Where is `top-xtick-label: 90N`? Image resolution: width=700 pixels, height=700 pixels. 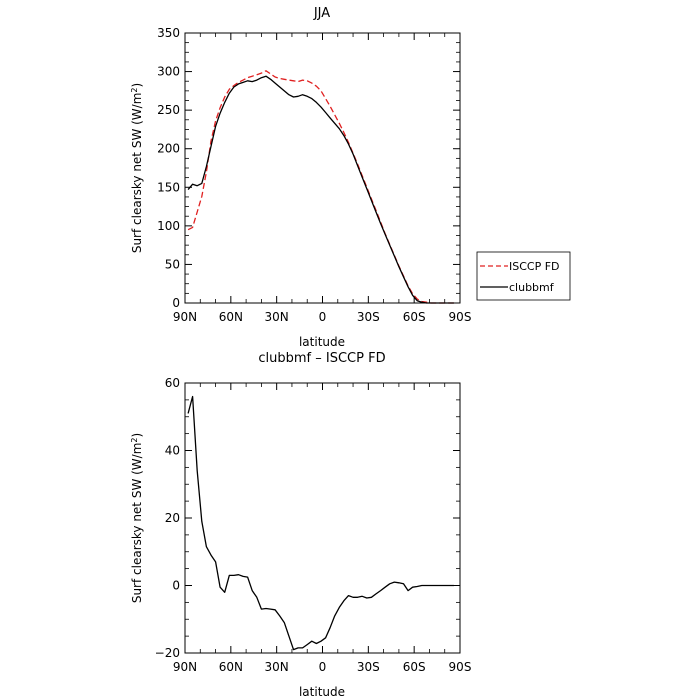 top-xtick-label: 90N is located at coordinates (185, 317).